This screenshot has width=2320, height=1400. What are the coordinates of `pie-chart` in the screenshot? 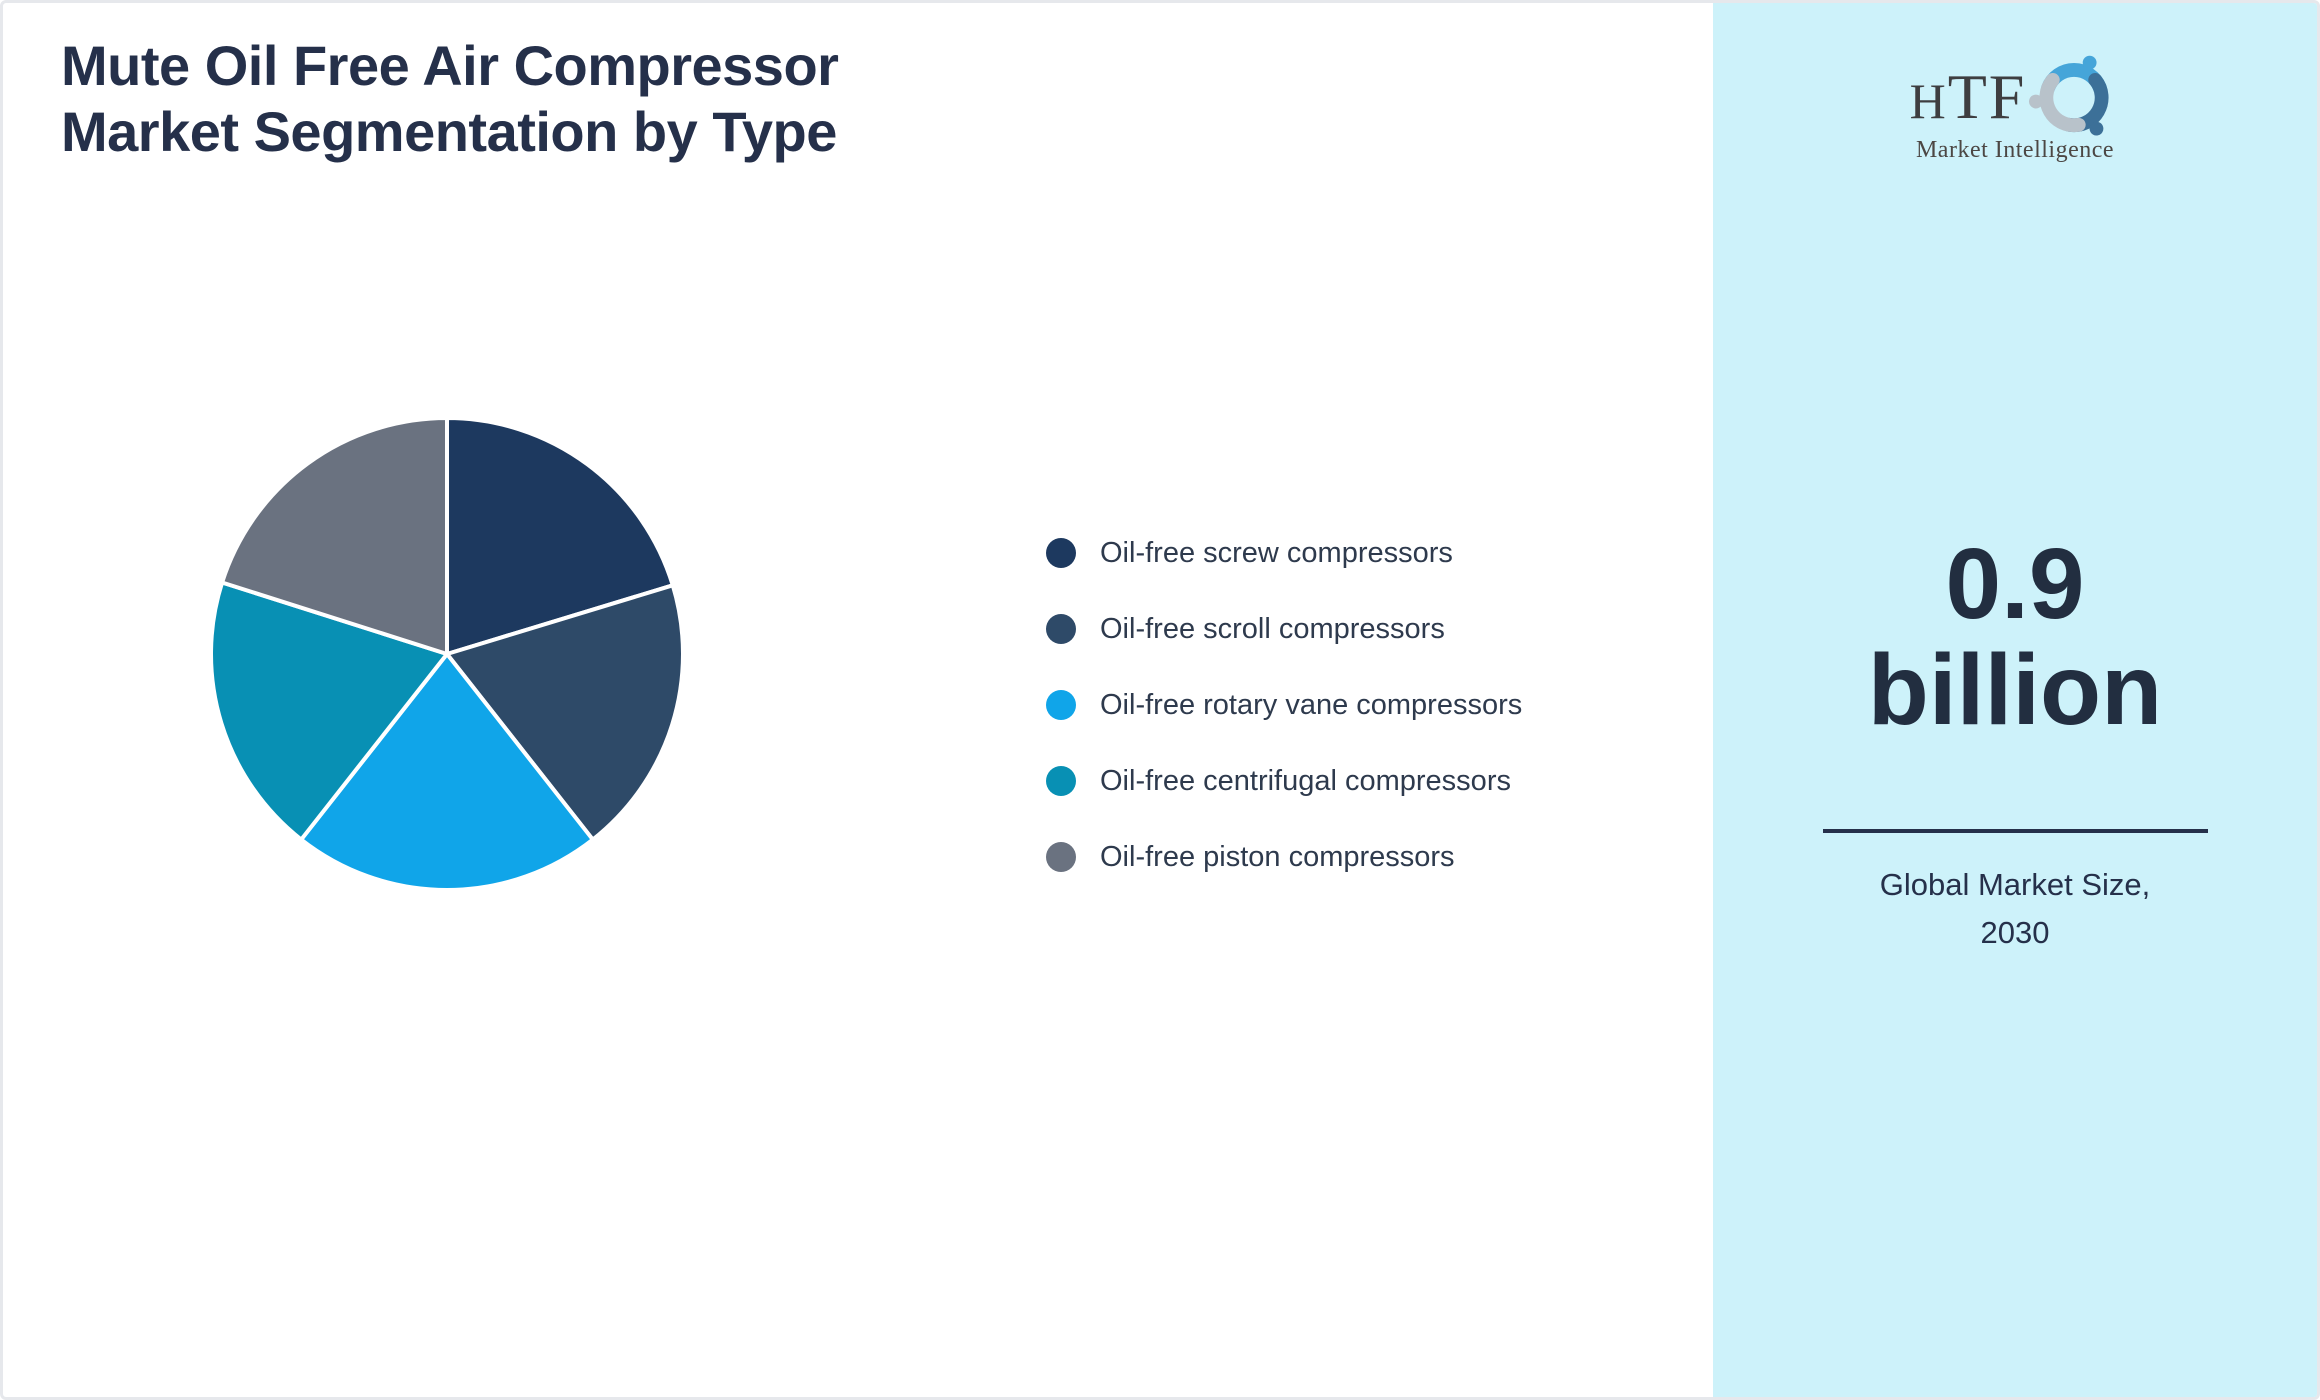 It's located at (447, 654).